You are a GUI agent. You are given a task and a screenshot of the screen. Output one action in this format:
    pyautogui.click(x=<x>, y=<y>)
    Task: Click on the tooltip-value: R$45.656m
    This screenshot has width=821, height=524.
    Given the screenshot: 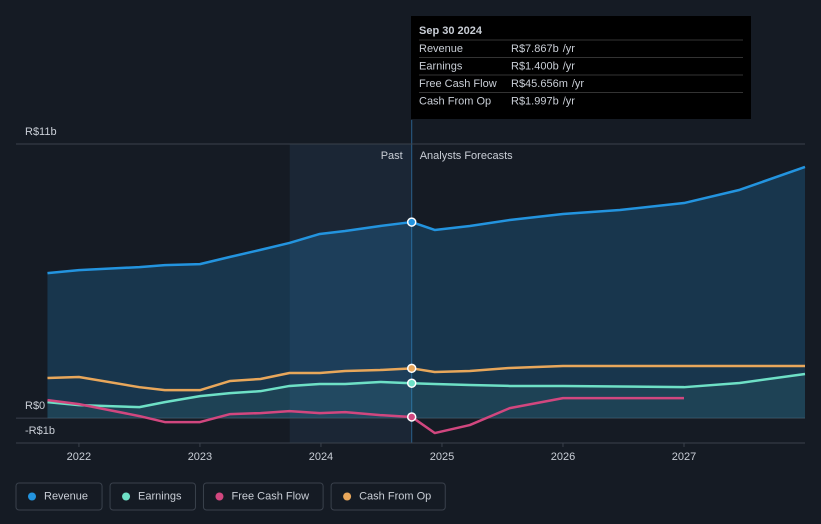 What is the action you would take?
    pyautogui.click(x=539, y=84)
    